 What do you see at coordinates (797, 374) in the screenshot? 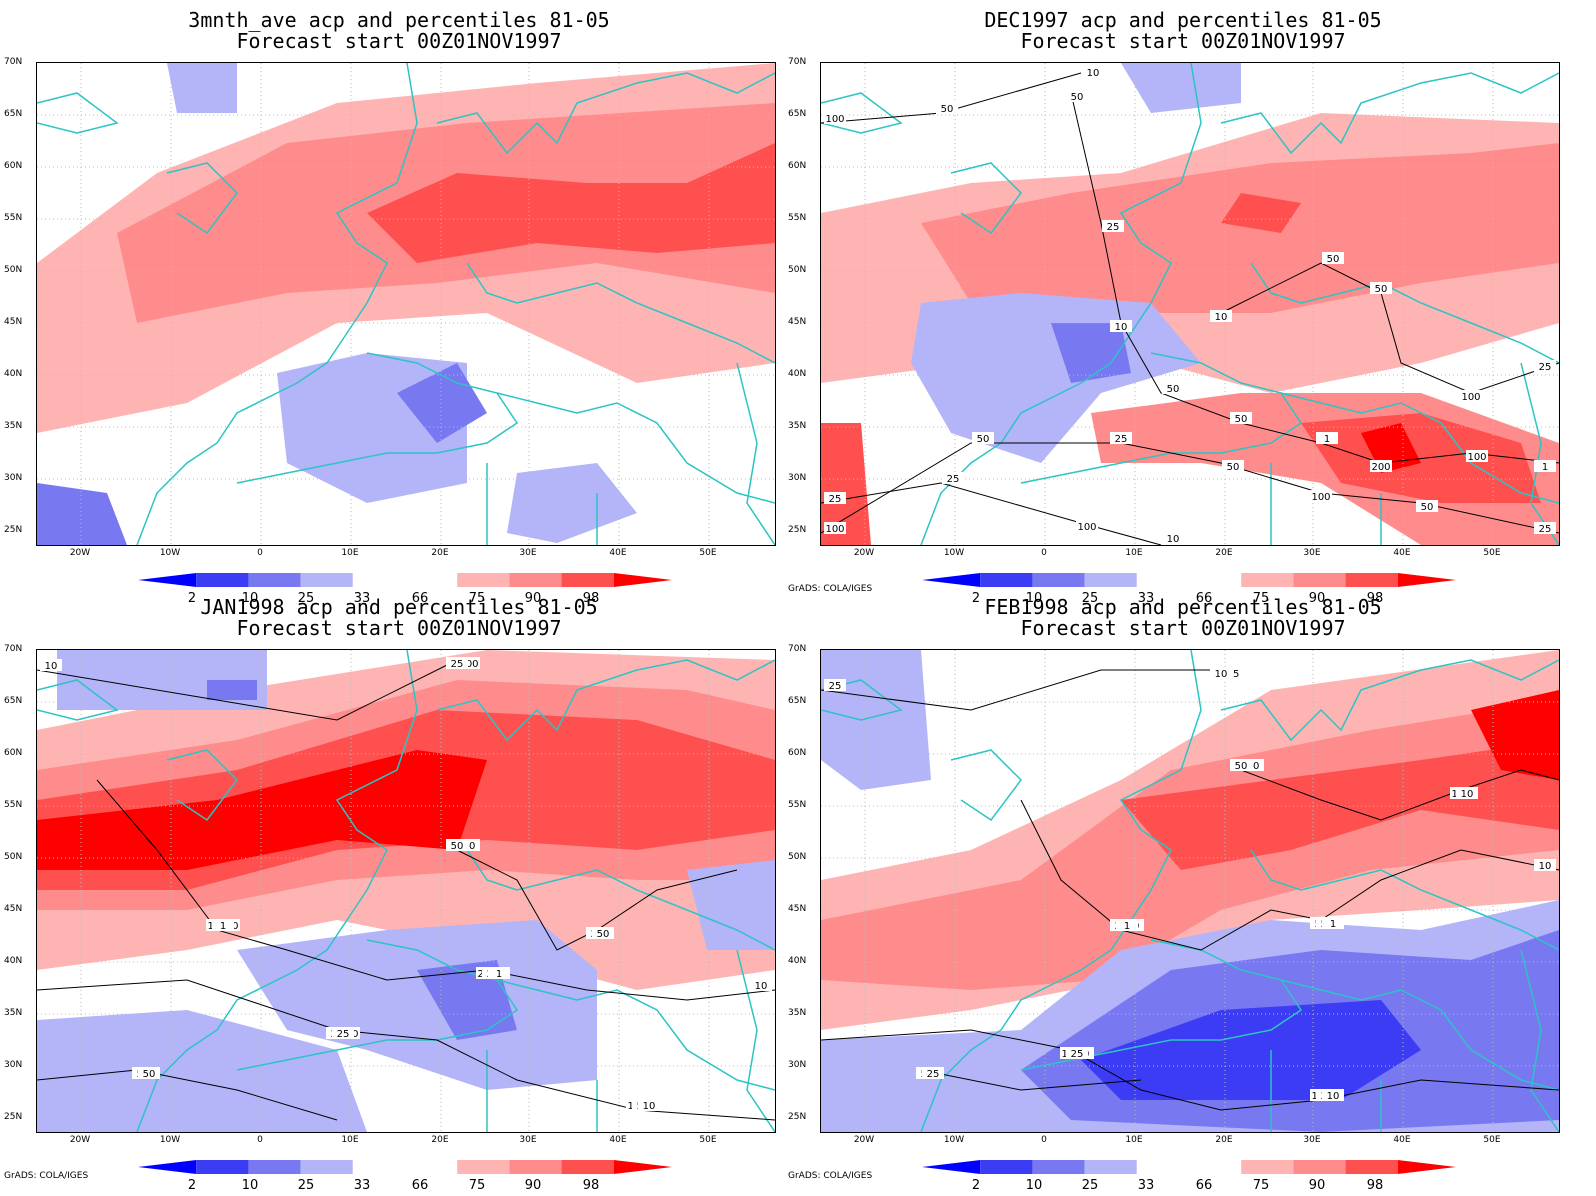
I see `lat-tick-label: 40N` at bounding box center [797, 374].